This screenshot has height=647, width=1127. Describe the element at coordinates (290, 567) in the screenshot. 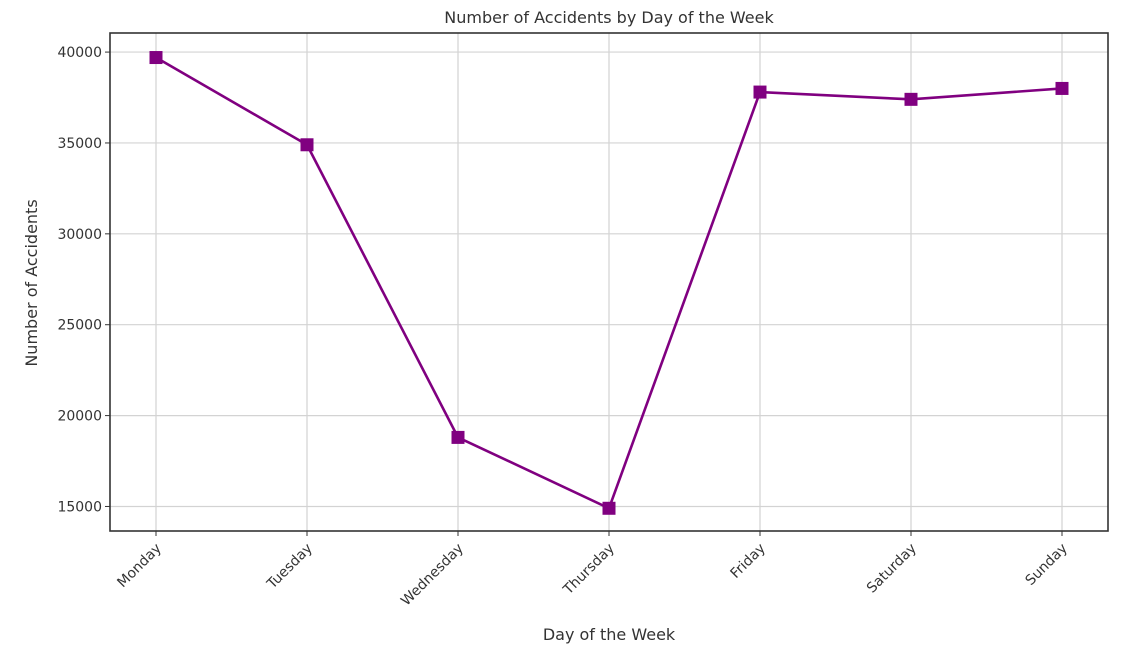

I see `x-tick-label: Tuesday` at that location.